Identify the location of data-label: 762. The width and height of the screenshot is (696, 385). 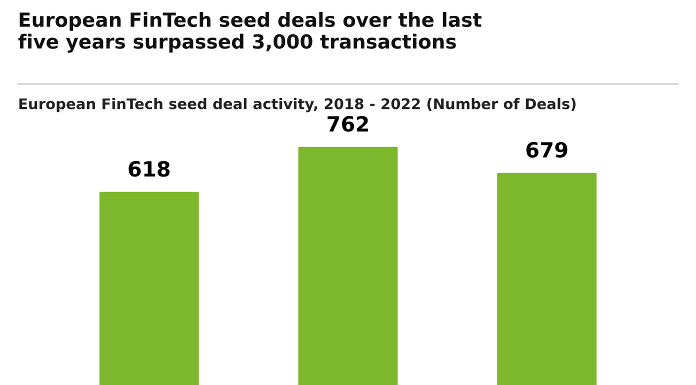
(348, 124).